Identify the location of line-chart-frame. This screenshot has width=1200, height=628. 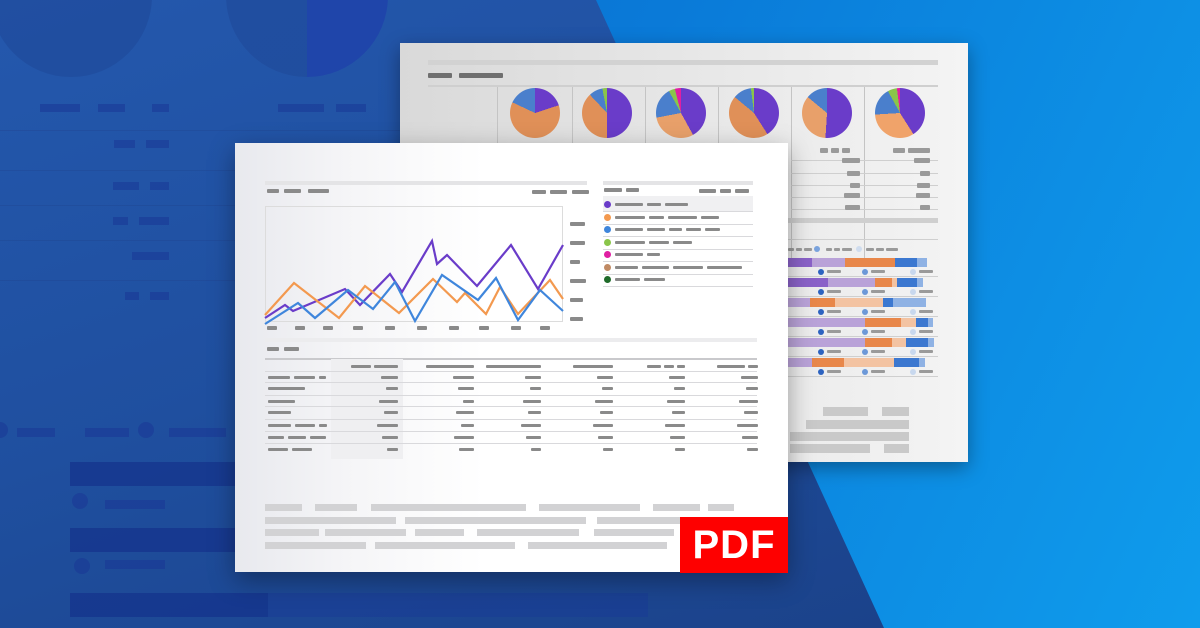
(414, 264).